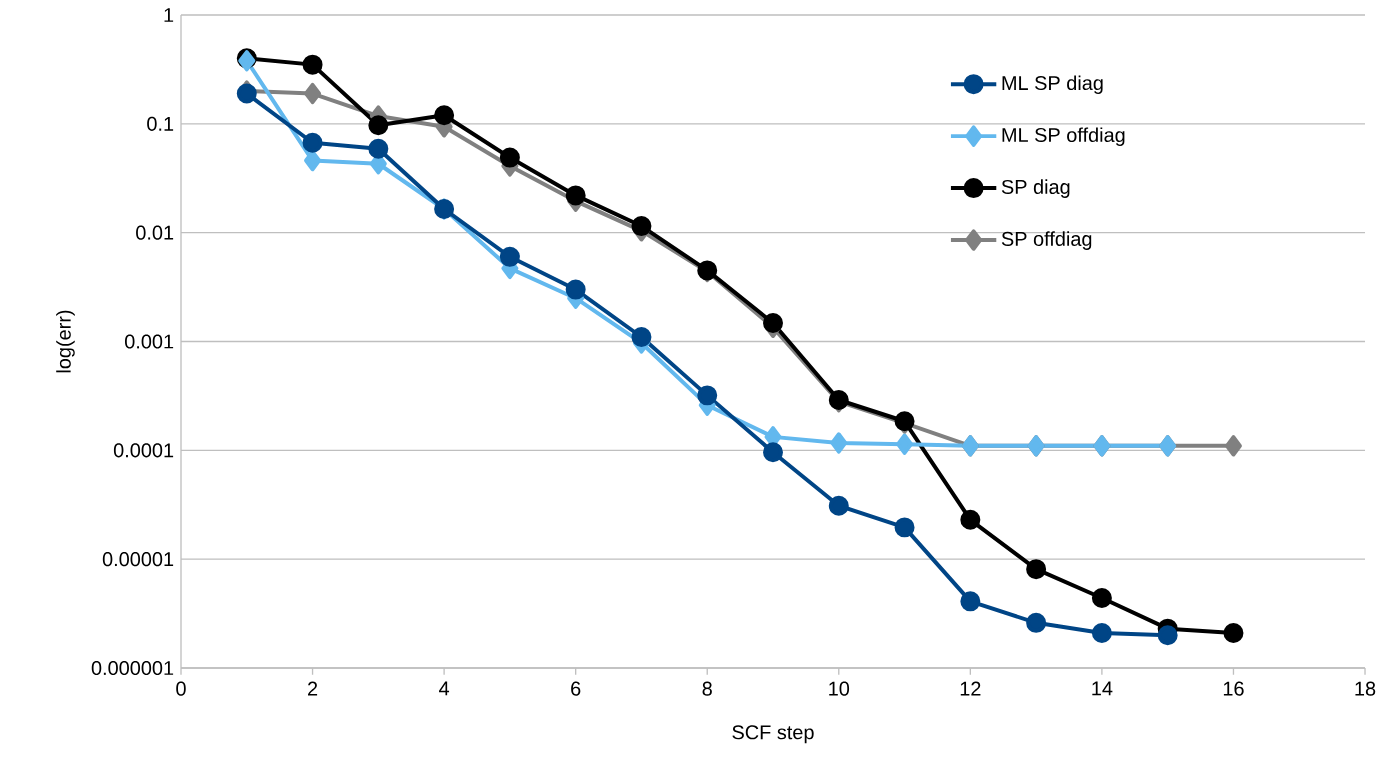  Describe the element at coordinates (143, 450) in the screenshot. I see `y-tick-label: 0.0001` at that location.